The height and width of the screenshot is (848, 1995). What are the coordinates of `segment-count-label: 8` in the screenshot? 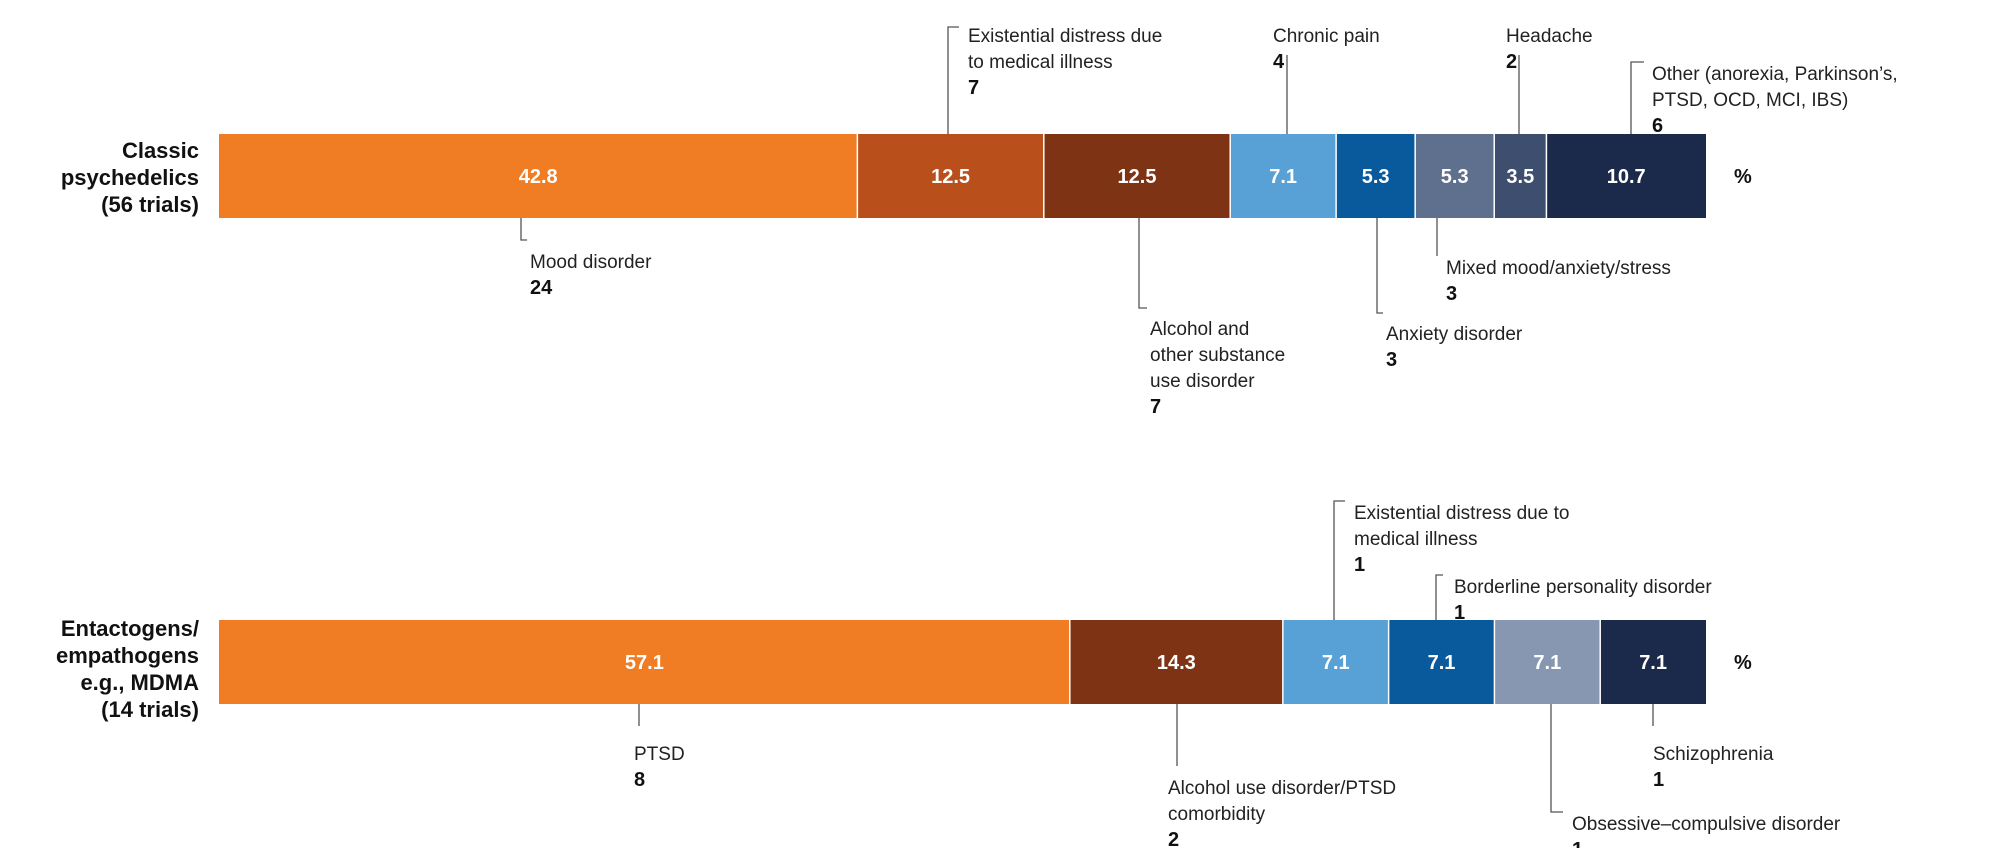 It's located at (639, 780).